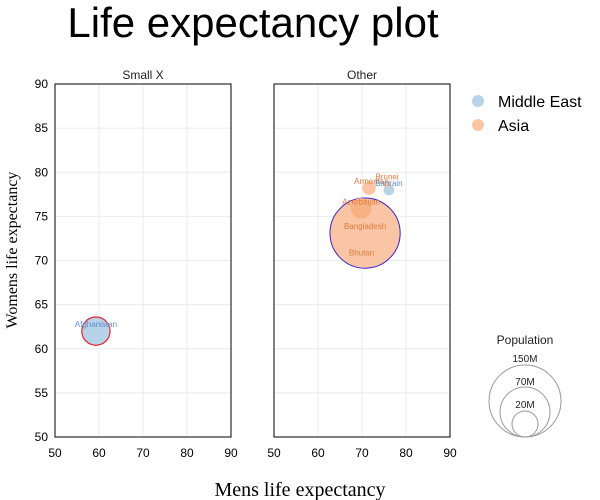 The height and width of the screenshot is (500, 600). I want to click on y-tick-label: 50, so click(42, 437).